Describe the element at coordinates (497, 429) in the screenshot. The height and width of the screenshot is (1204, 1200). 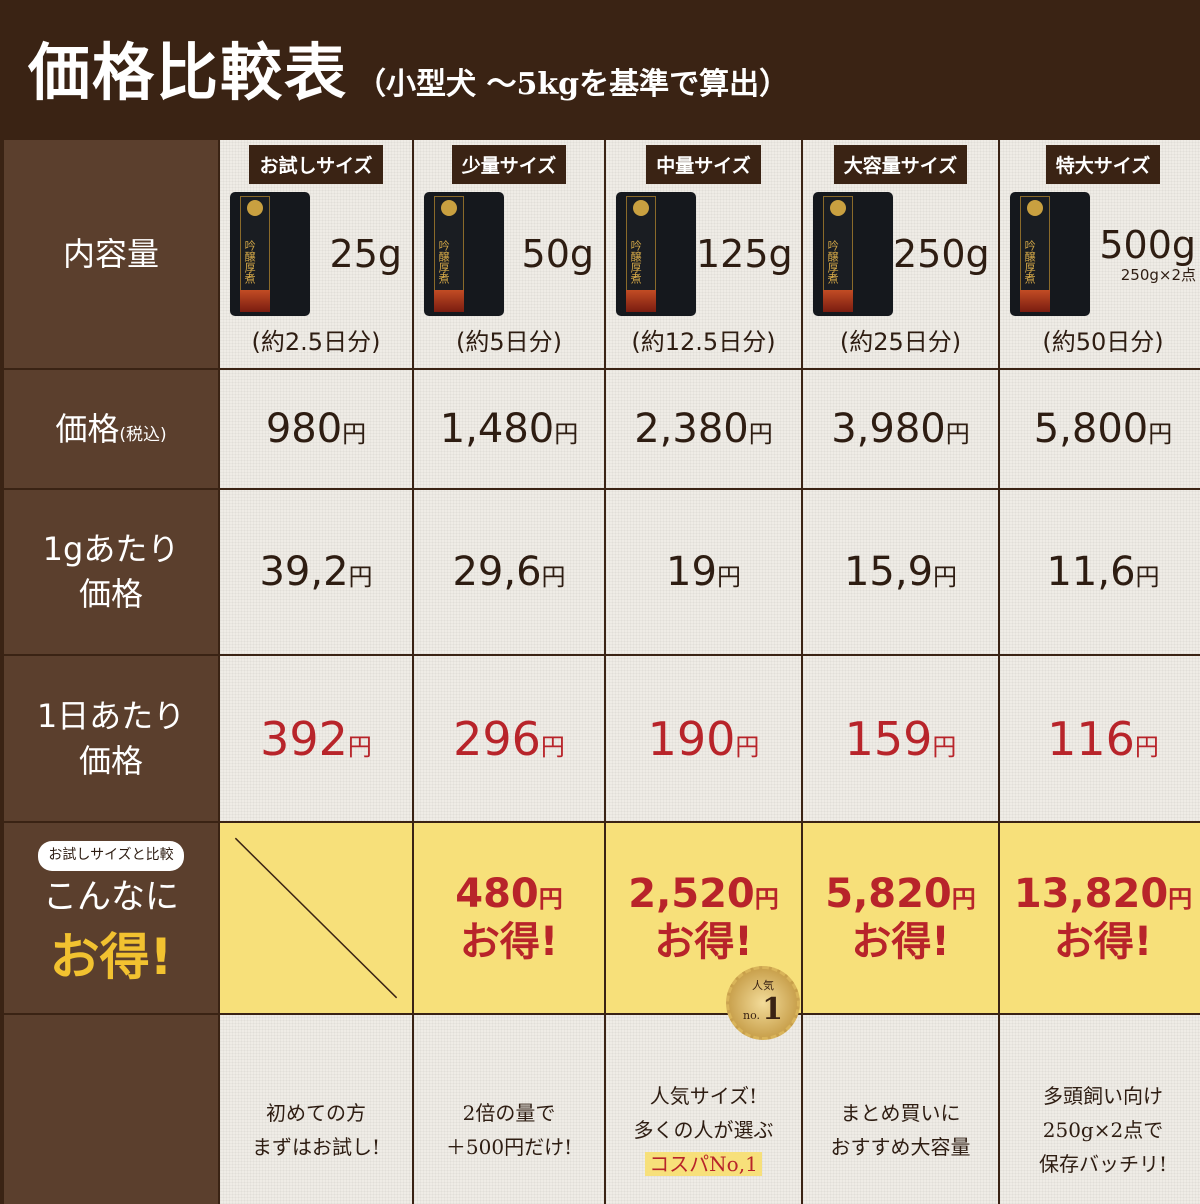
I see `number: 1,480` at that location.